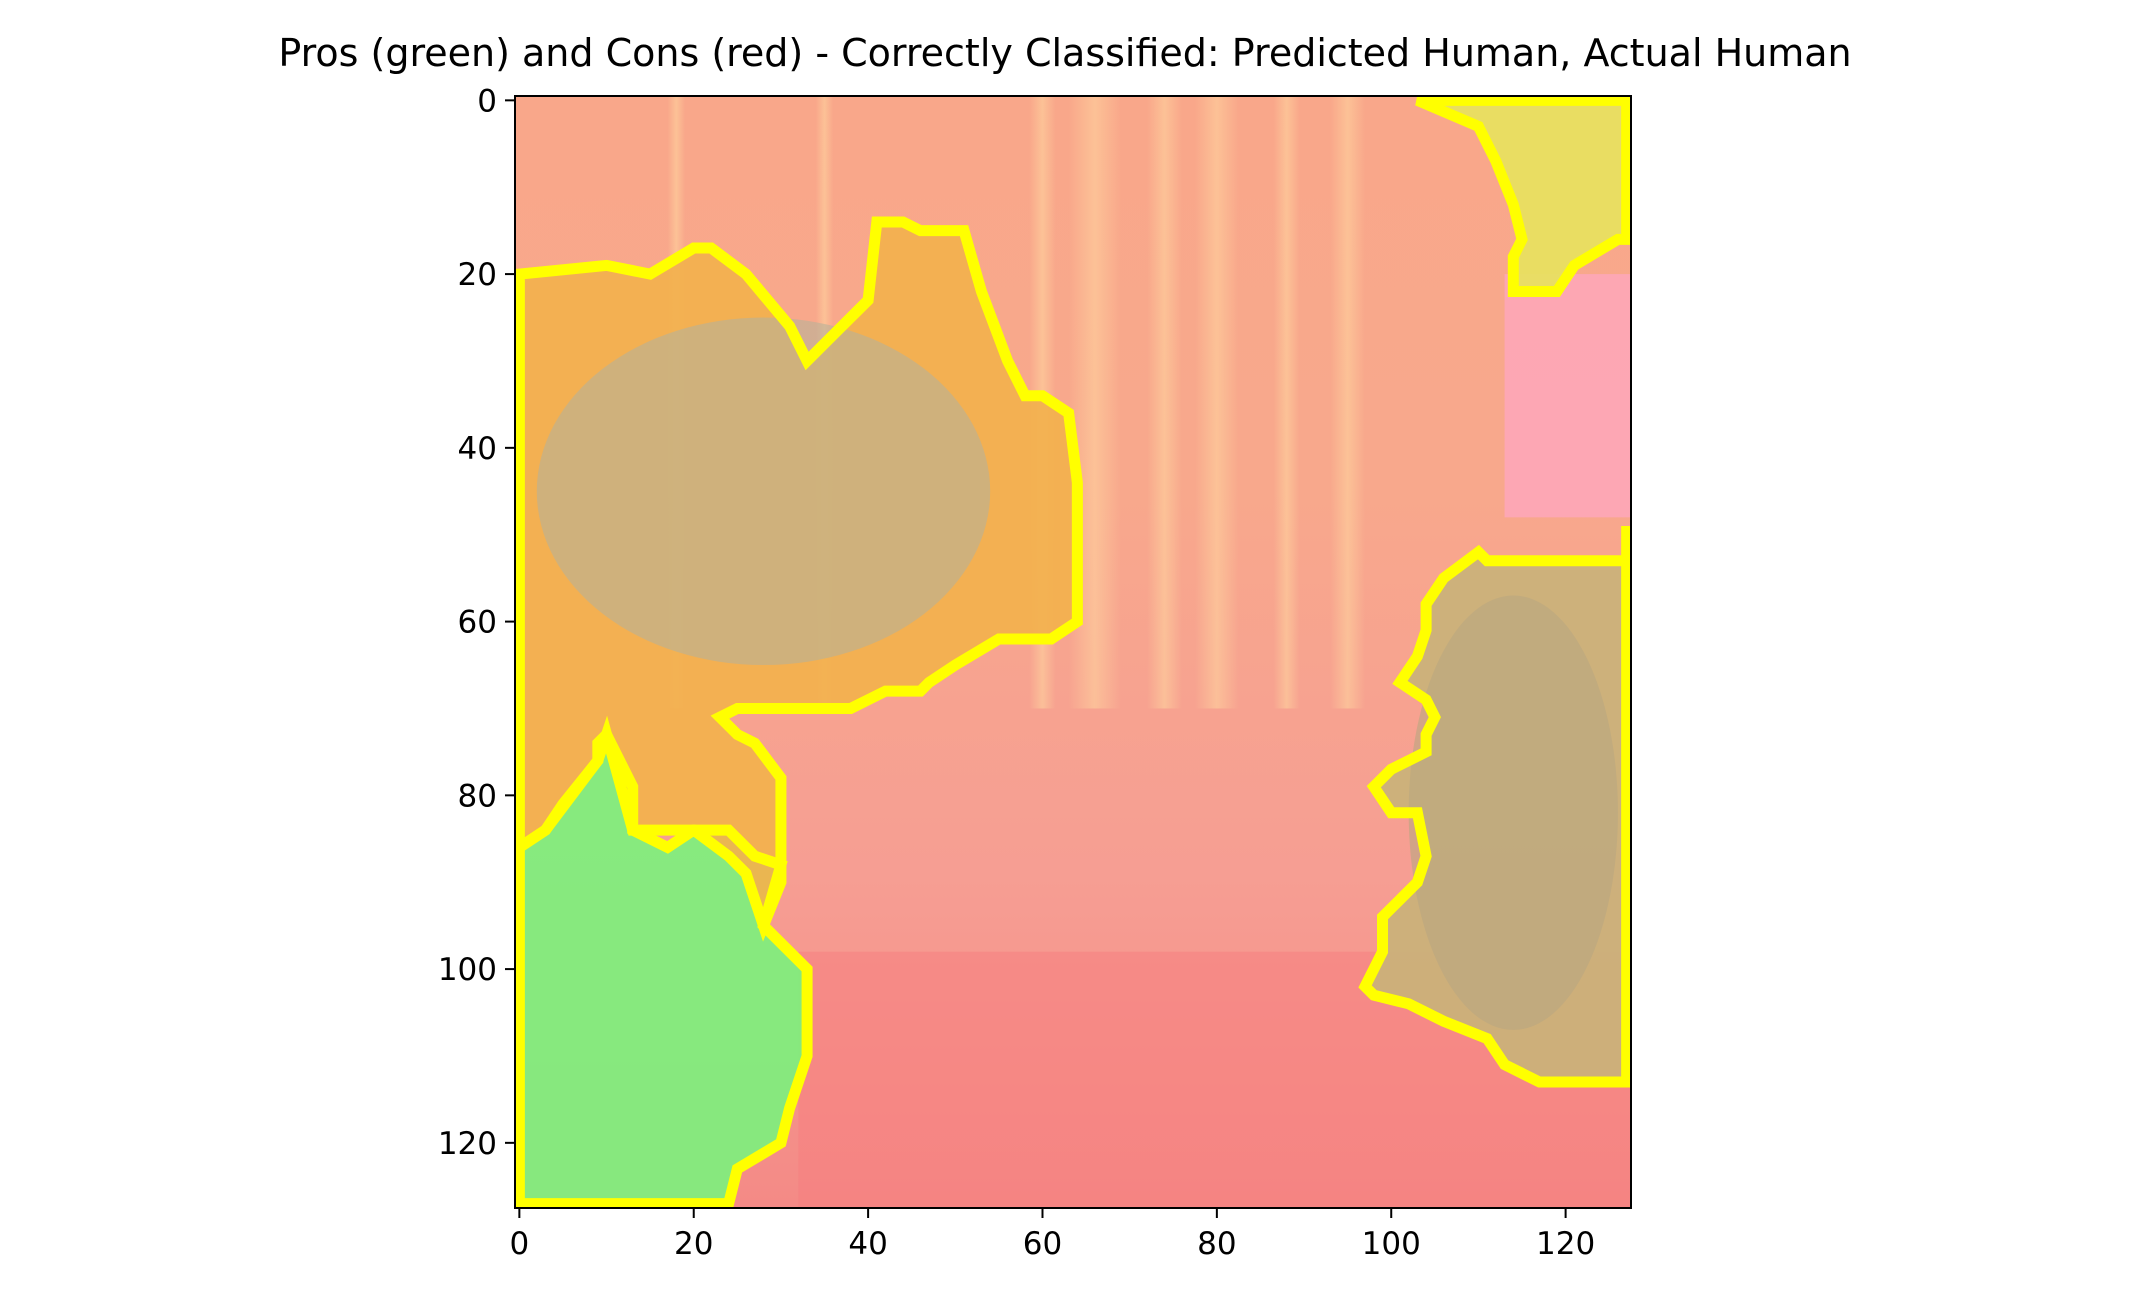  Describe the element at coordinates (1216, 1244) in the screenshot. I see `x-tick-label: 80` at that location.